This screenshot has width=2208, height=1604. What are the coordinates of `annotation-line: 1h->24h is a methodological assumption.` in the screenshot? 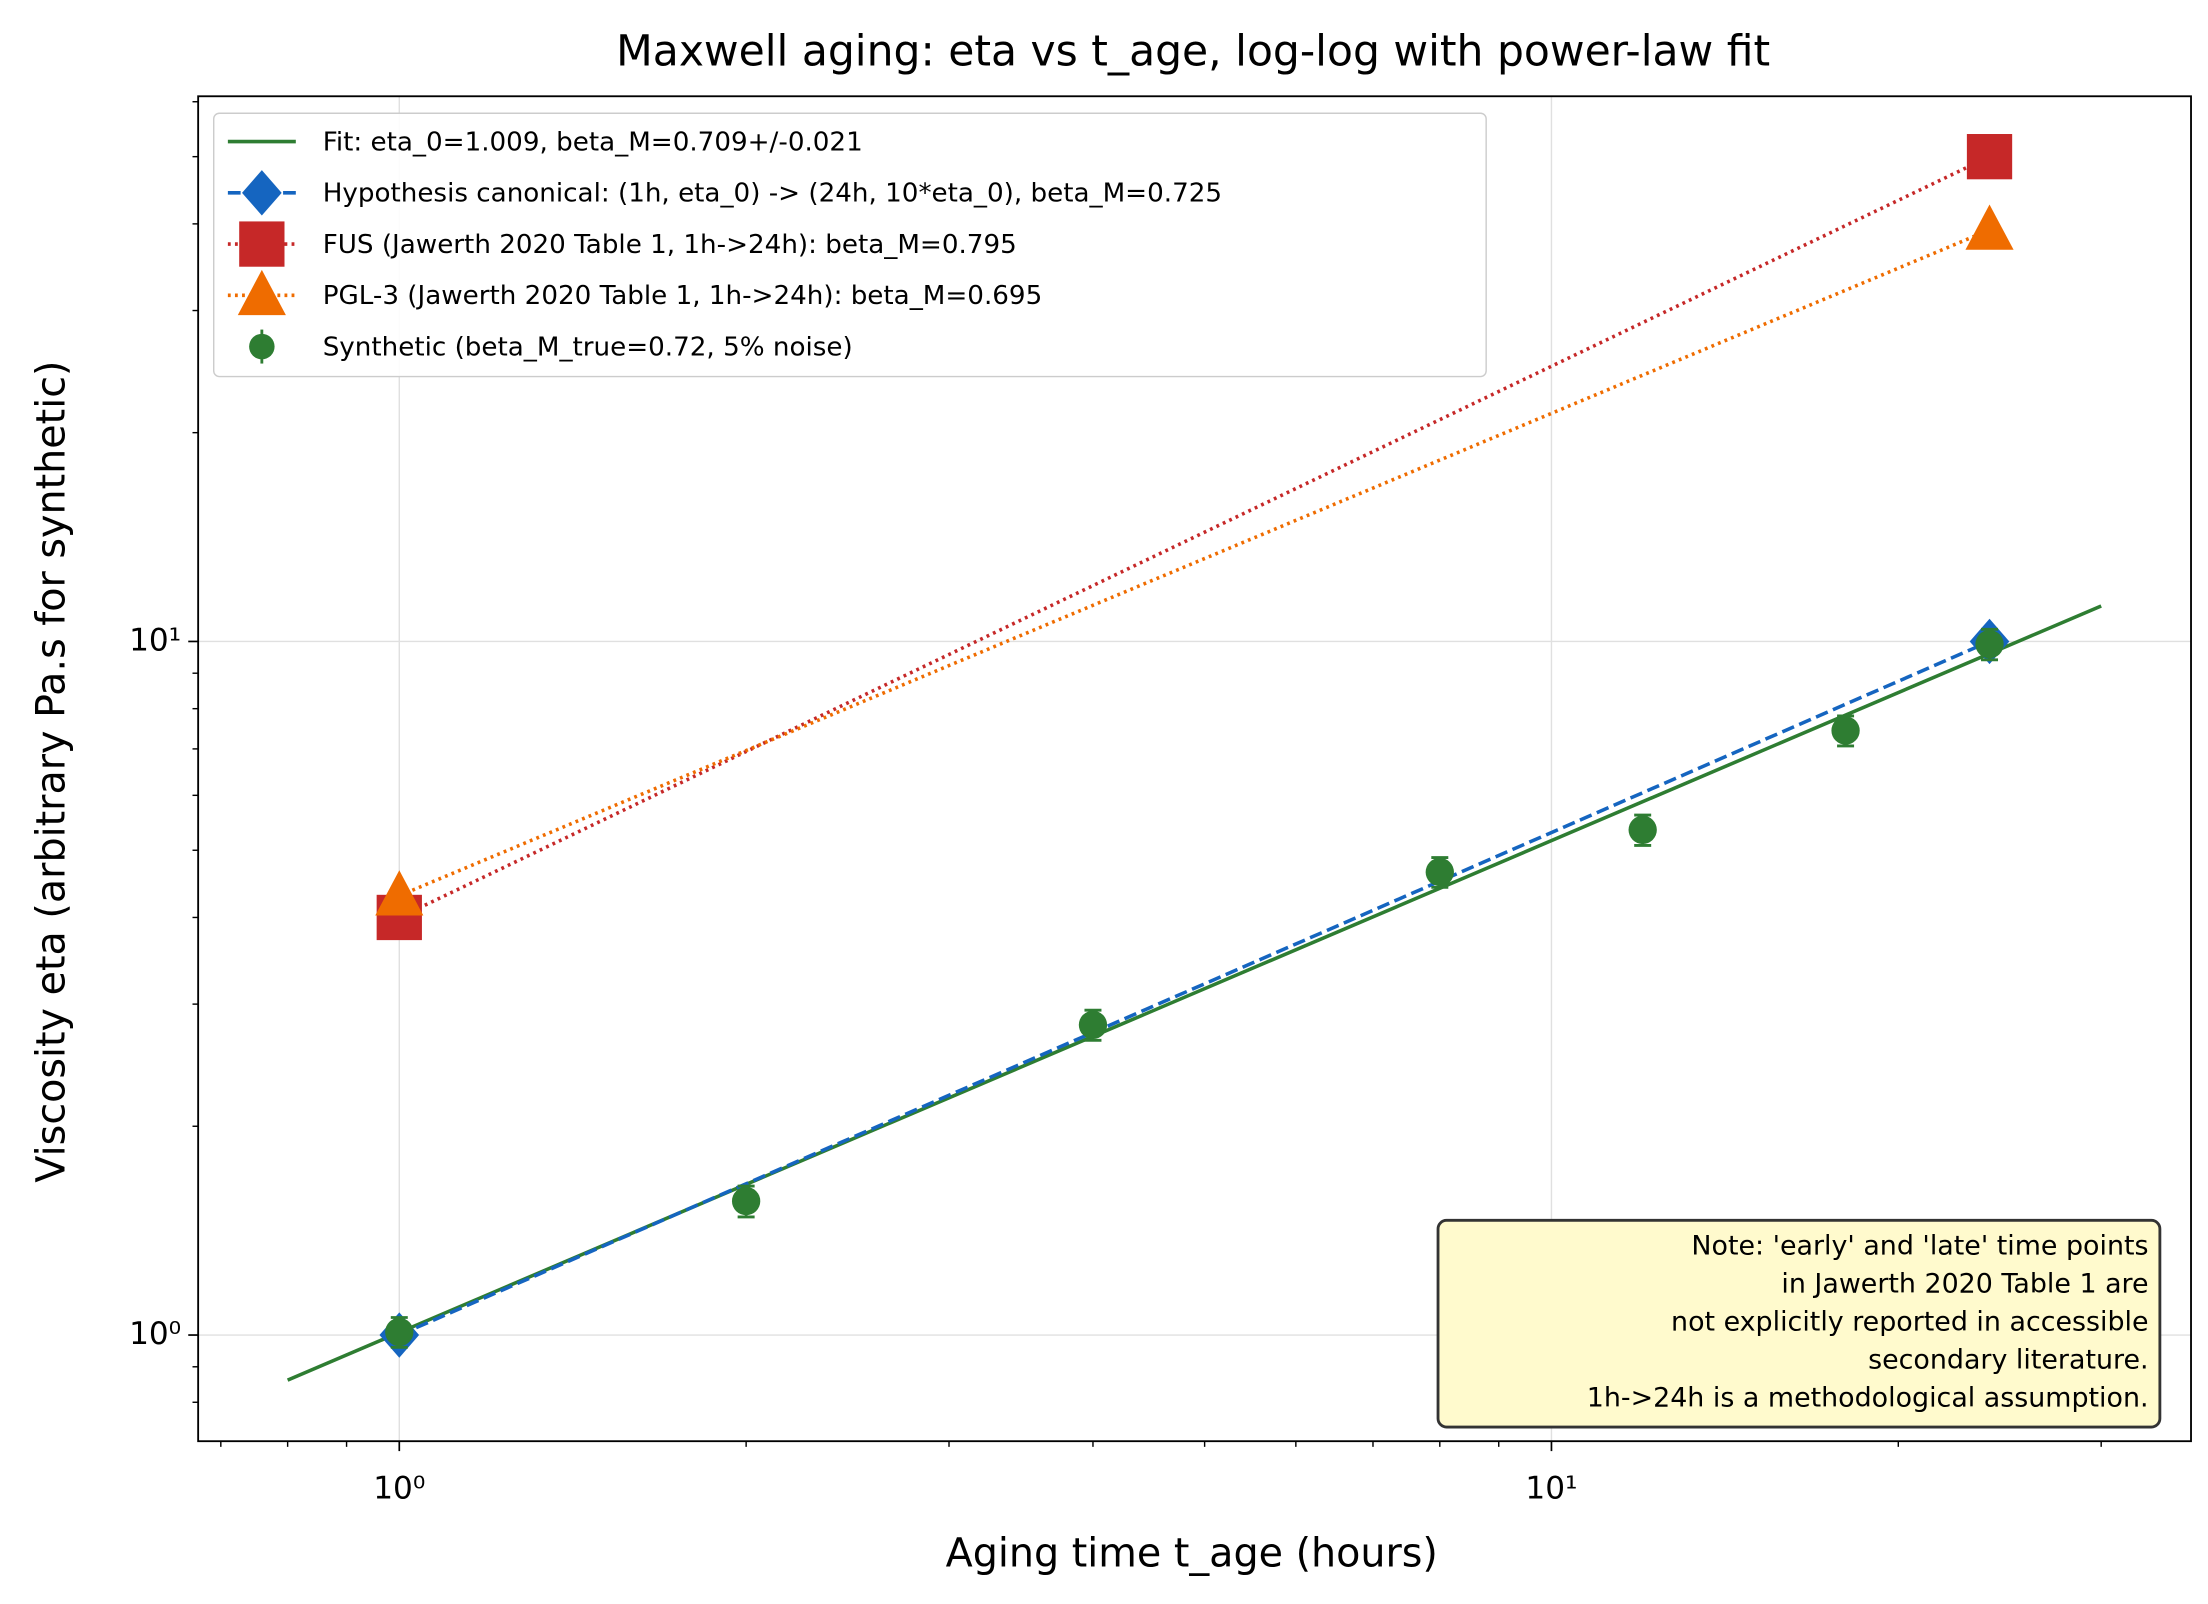 It's located at (1868, 1398).